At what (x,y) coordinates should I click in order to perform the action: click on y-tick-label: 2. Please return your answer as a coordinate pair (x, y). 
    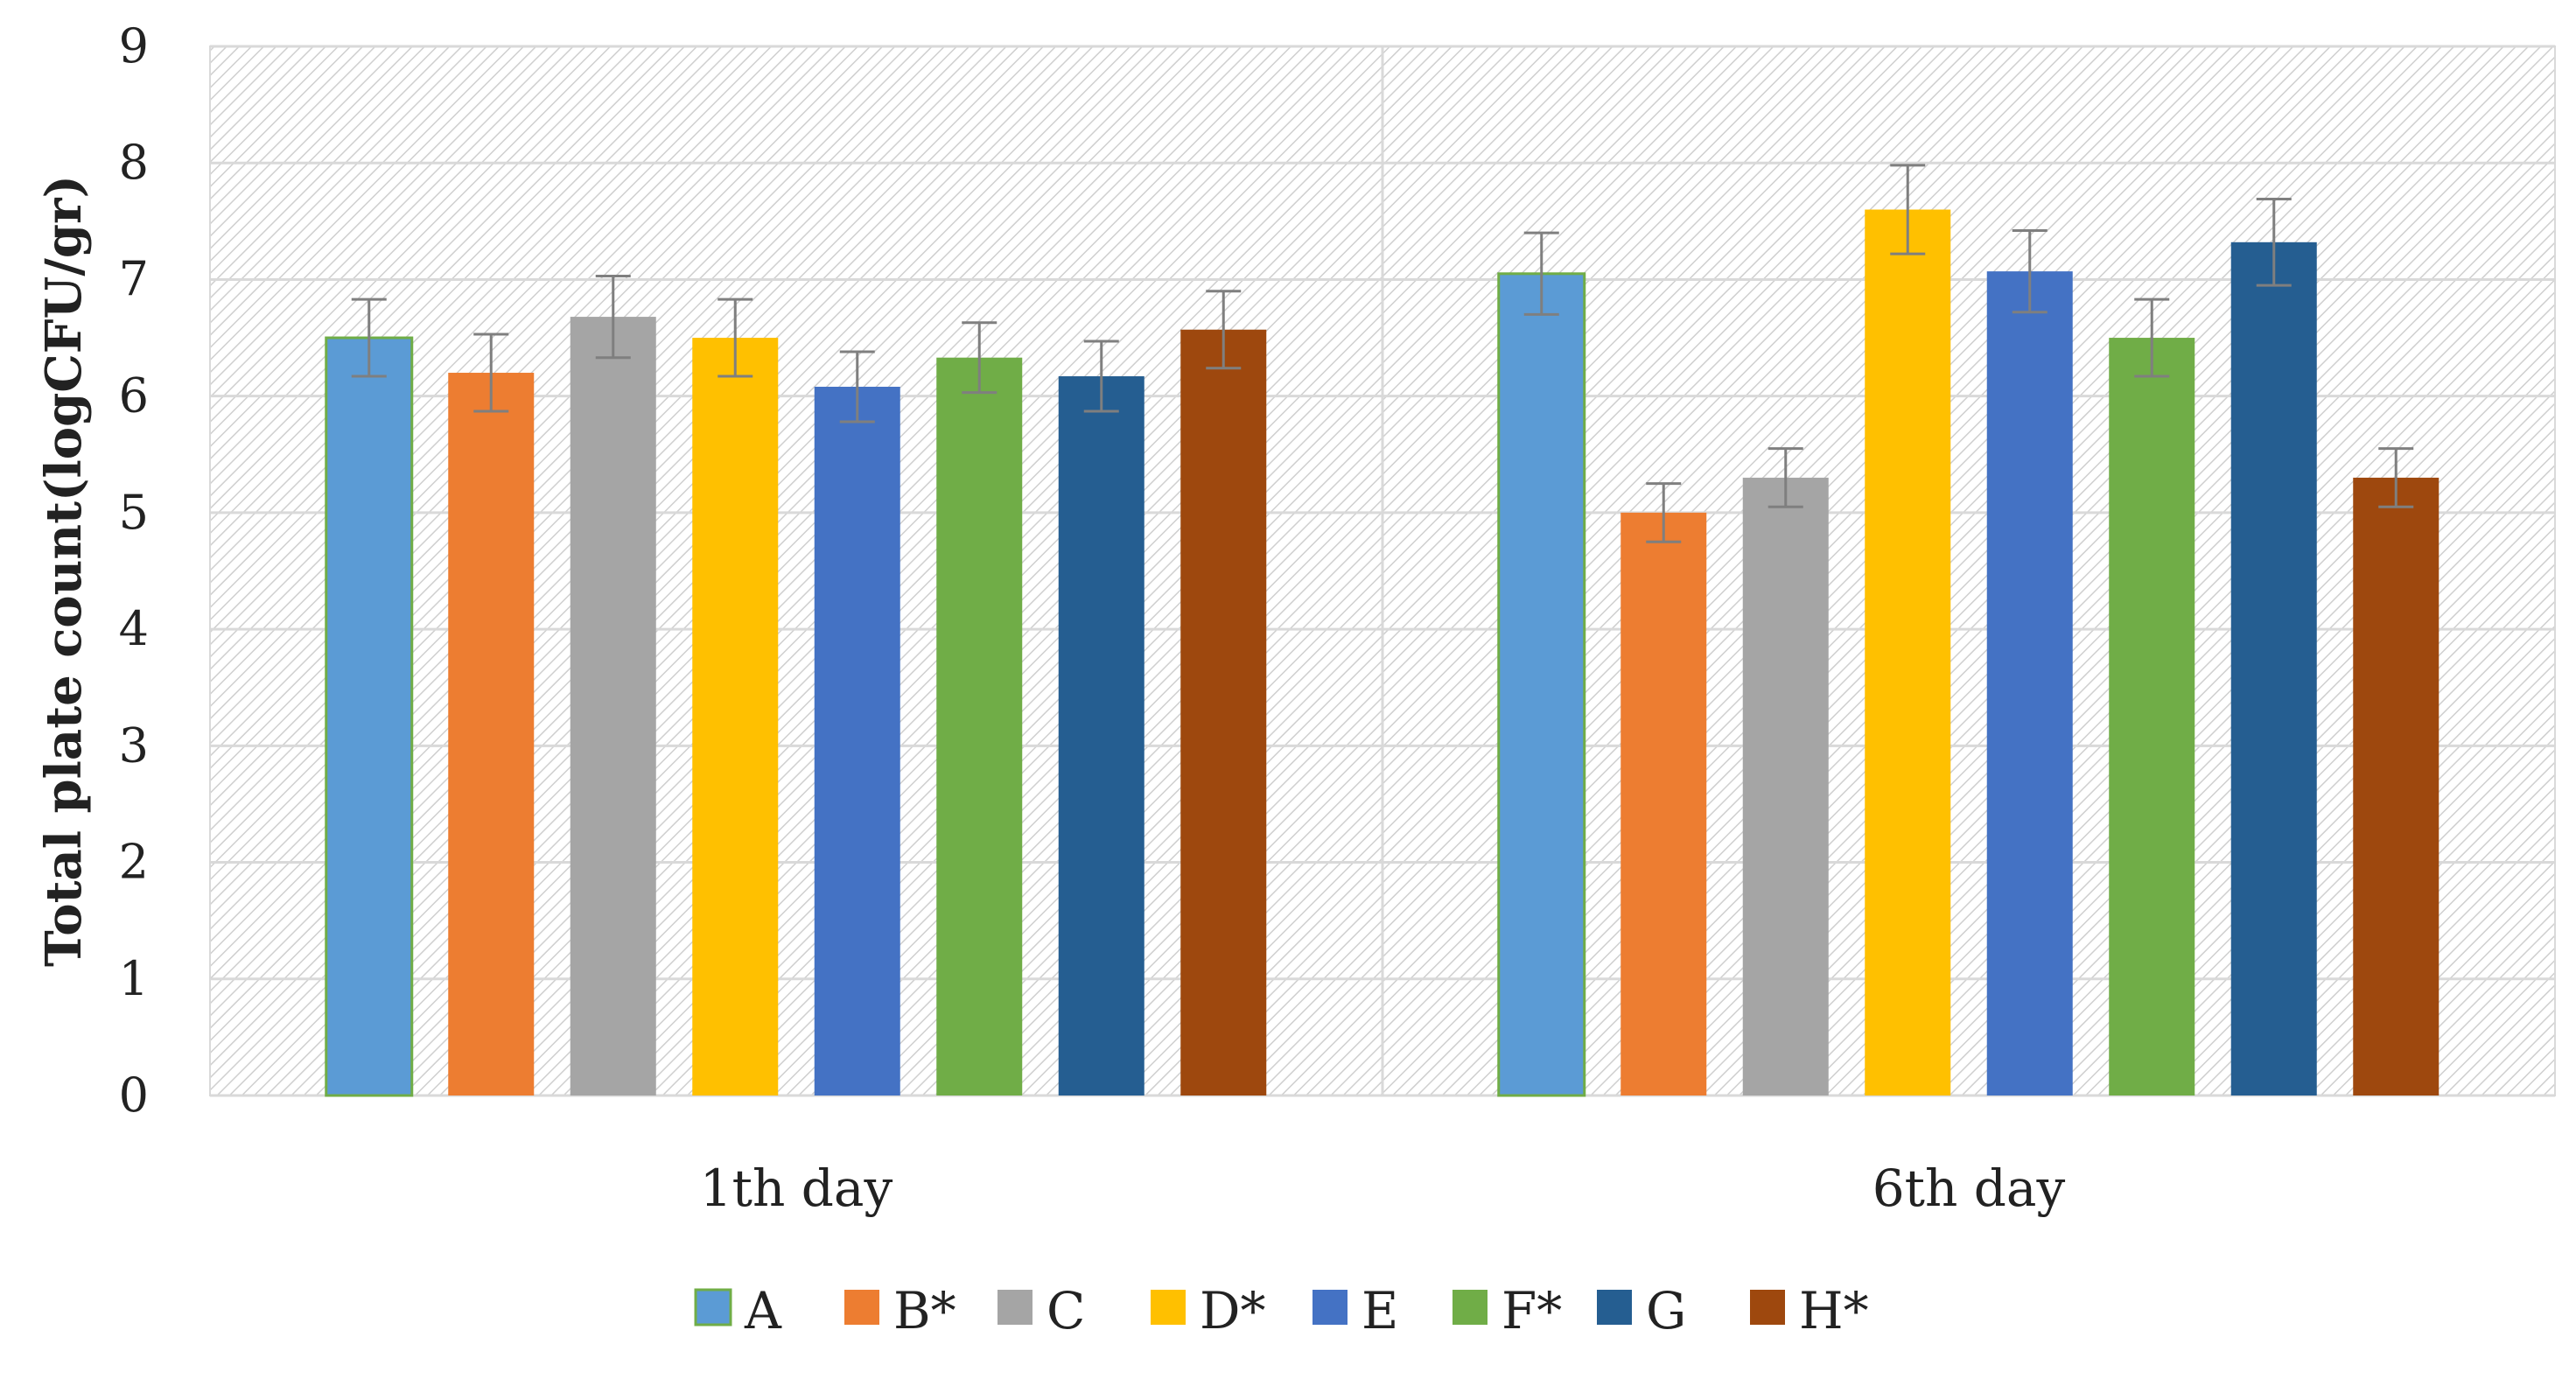
    Looking at the image, I should click on (134, 862).